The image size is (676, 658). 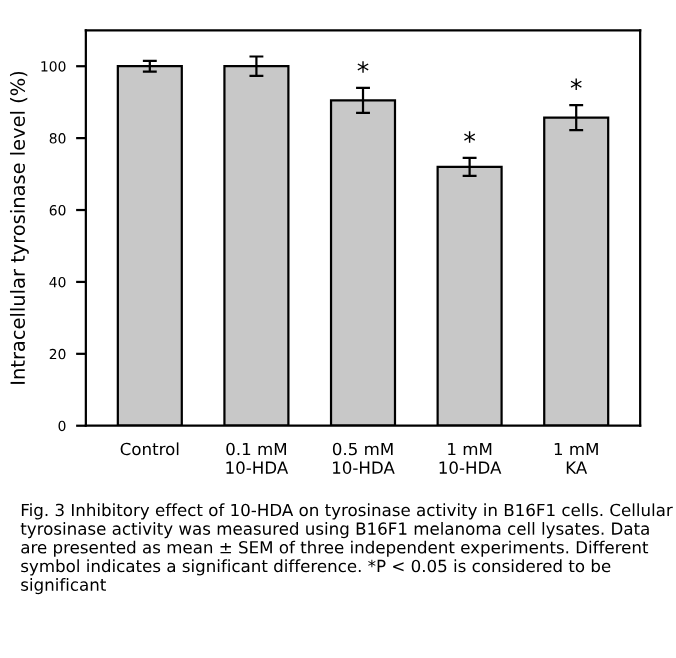 I want to click on x-tick-label: 1 mM KA, so click(x=576, y=458).